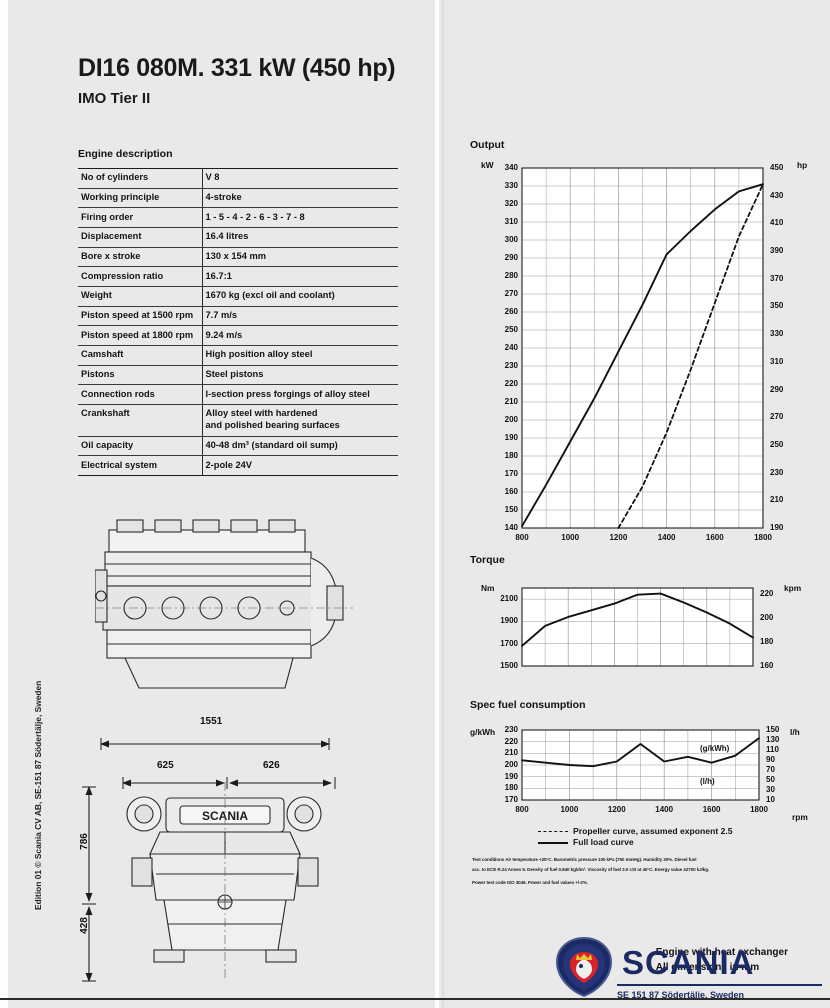 The height and width of the screenshot is (1008, 830). Describe the element at coordinates (511, 473) in the screenshot. I see `chart-output-ytick: 170` at that location.